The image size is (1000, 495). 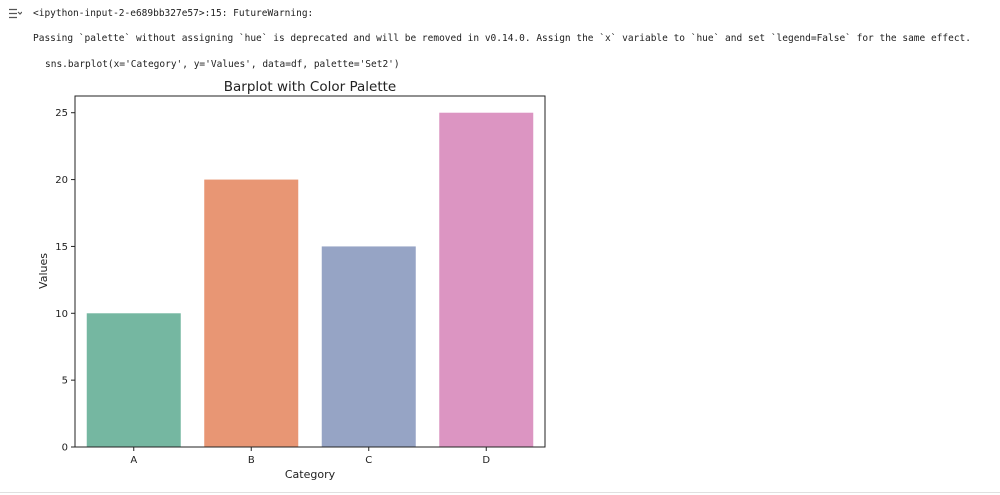 I want to click on x-axis: A B C D, so click(x=310, y=456).